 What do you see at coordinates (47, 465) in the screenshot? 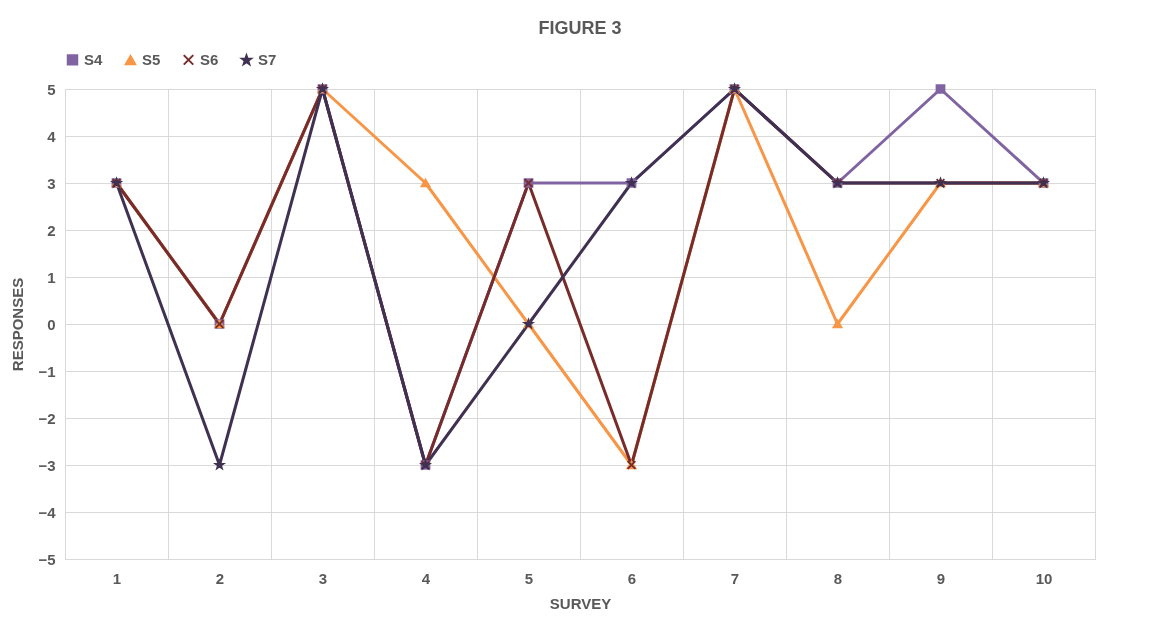
I see `y-tick-label: −3` at bounding box center [47, 465].